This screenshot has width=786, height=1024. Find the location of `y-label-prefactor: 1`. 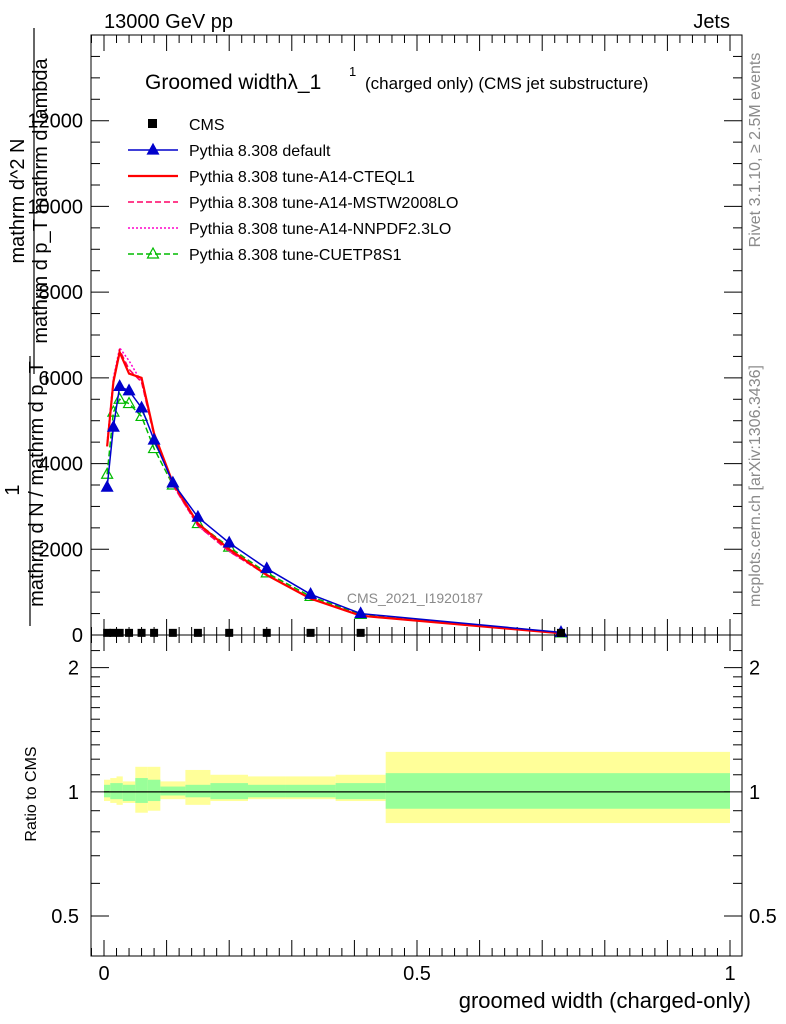

y-label-prefactor: 1 is located at coordinates (13, 489).